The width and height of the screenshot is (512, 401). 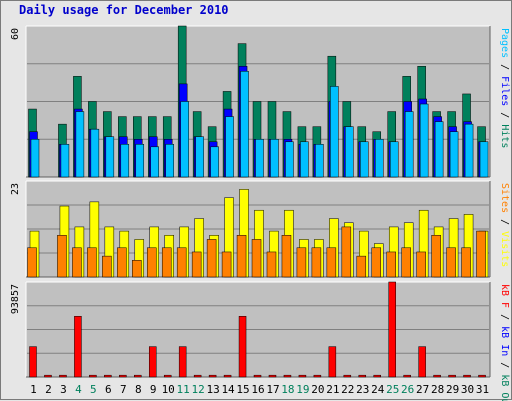 I want to click on x-tick-label: 12, so click(x=198, y=389).